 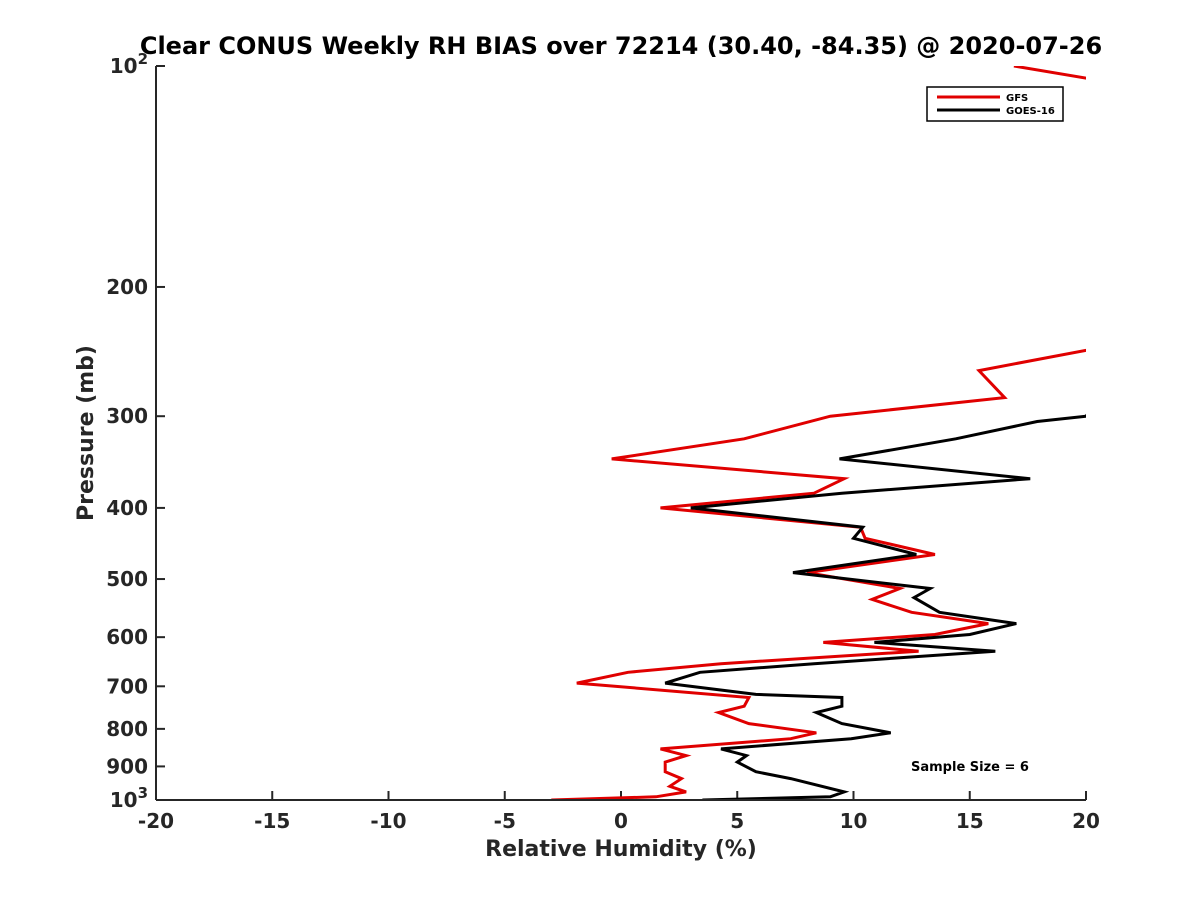 I want to click on y-tick-label: 500, so click(x=127, y=579).